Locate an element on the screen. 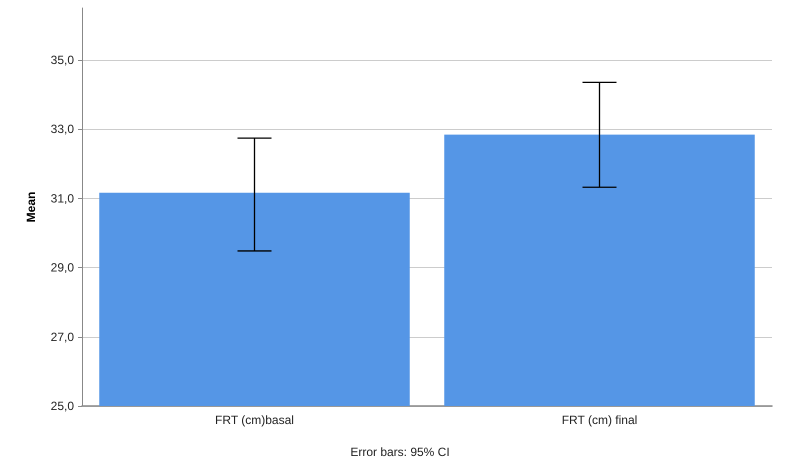  y-tick-label: 35,0 is located at coordinates (62, 59).